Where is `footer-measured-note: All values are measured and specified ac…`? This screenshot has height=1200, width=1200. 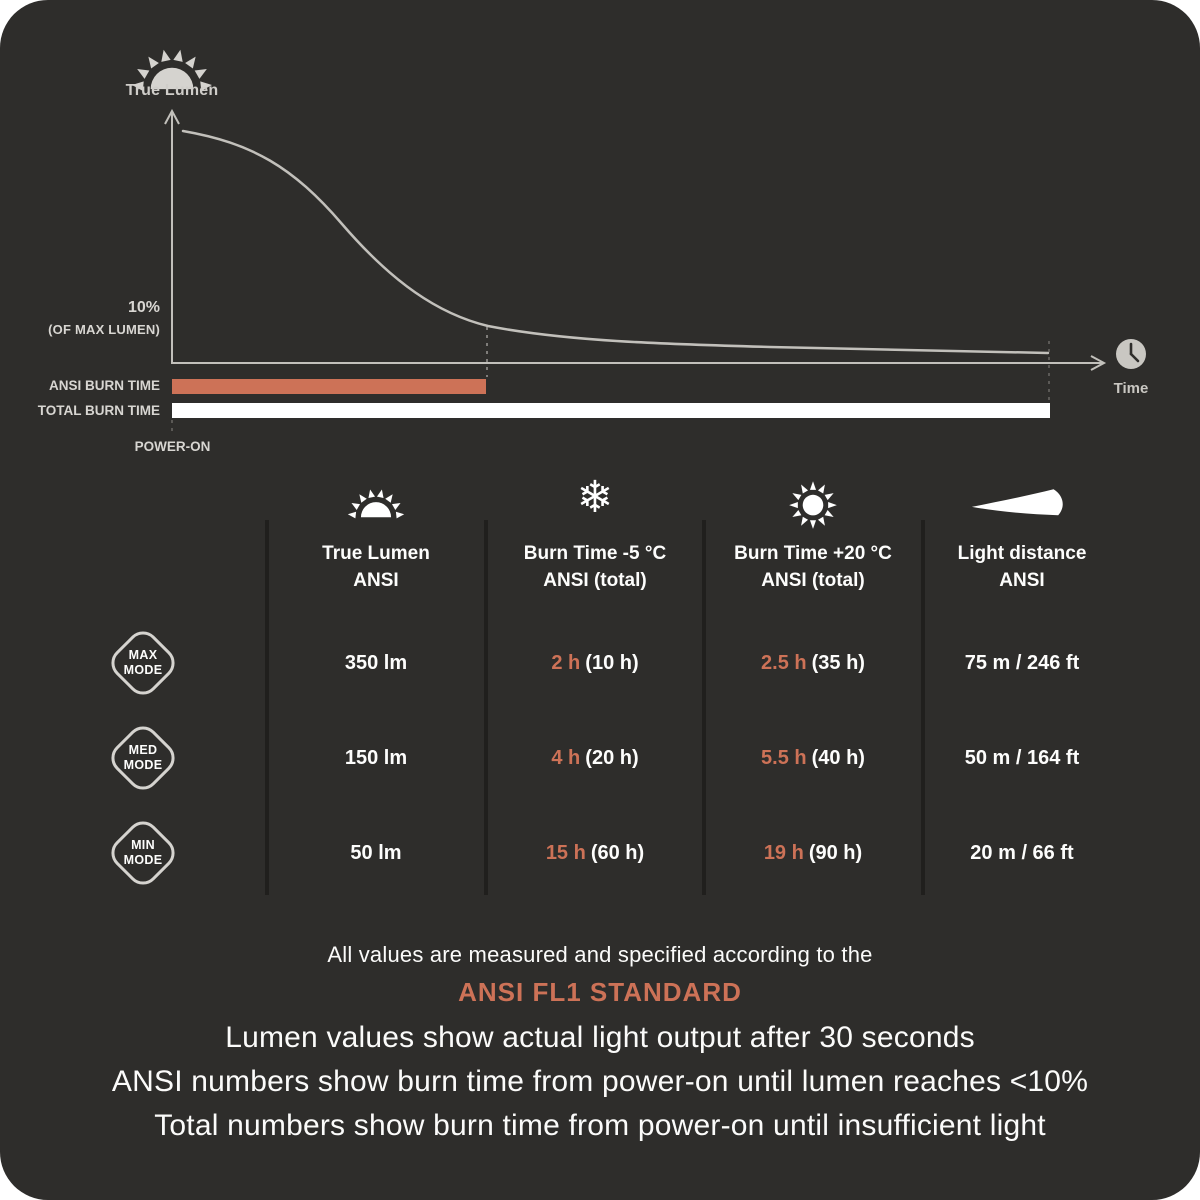 footer-measured-note: All values are measured and specified ac… is located at coordinates (600, 954).